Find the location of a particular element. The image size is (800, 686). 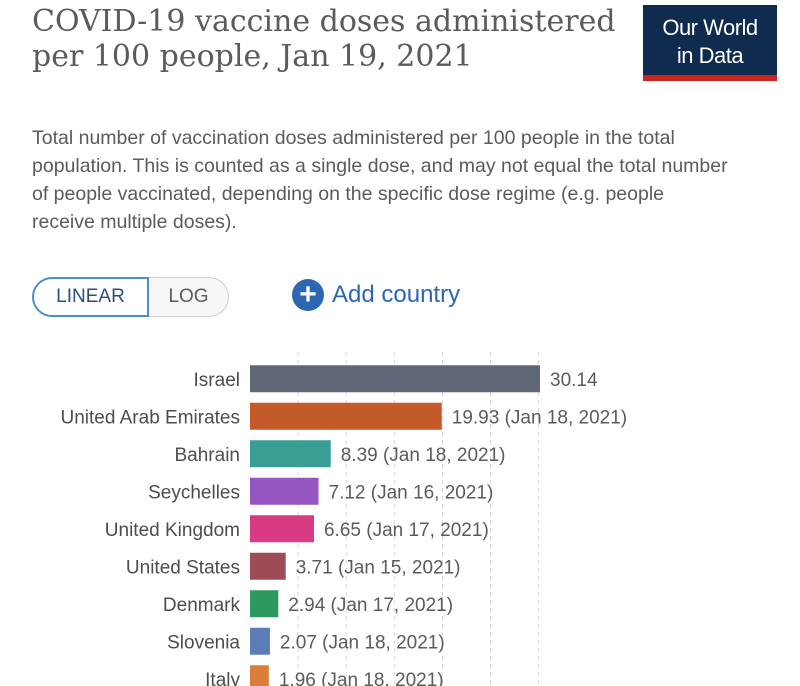

category-label: Slovenia is located at coordinates (203, 642).